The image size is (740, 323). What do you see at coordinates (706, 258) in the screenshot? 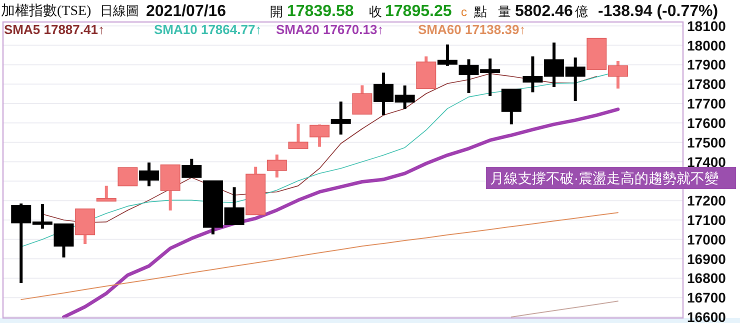
I see `y-tick-label: 16900` at bounding box center [706, 258].